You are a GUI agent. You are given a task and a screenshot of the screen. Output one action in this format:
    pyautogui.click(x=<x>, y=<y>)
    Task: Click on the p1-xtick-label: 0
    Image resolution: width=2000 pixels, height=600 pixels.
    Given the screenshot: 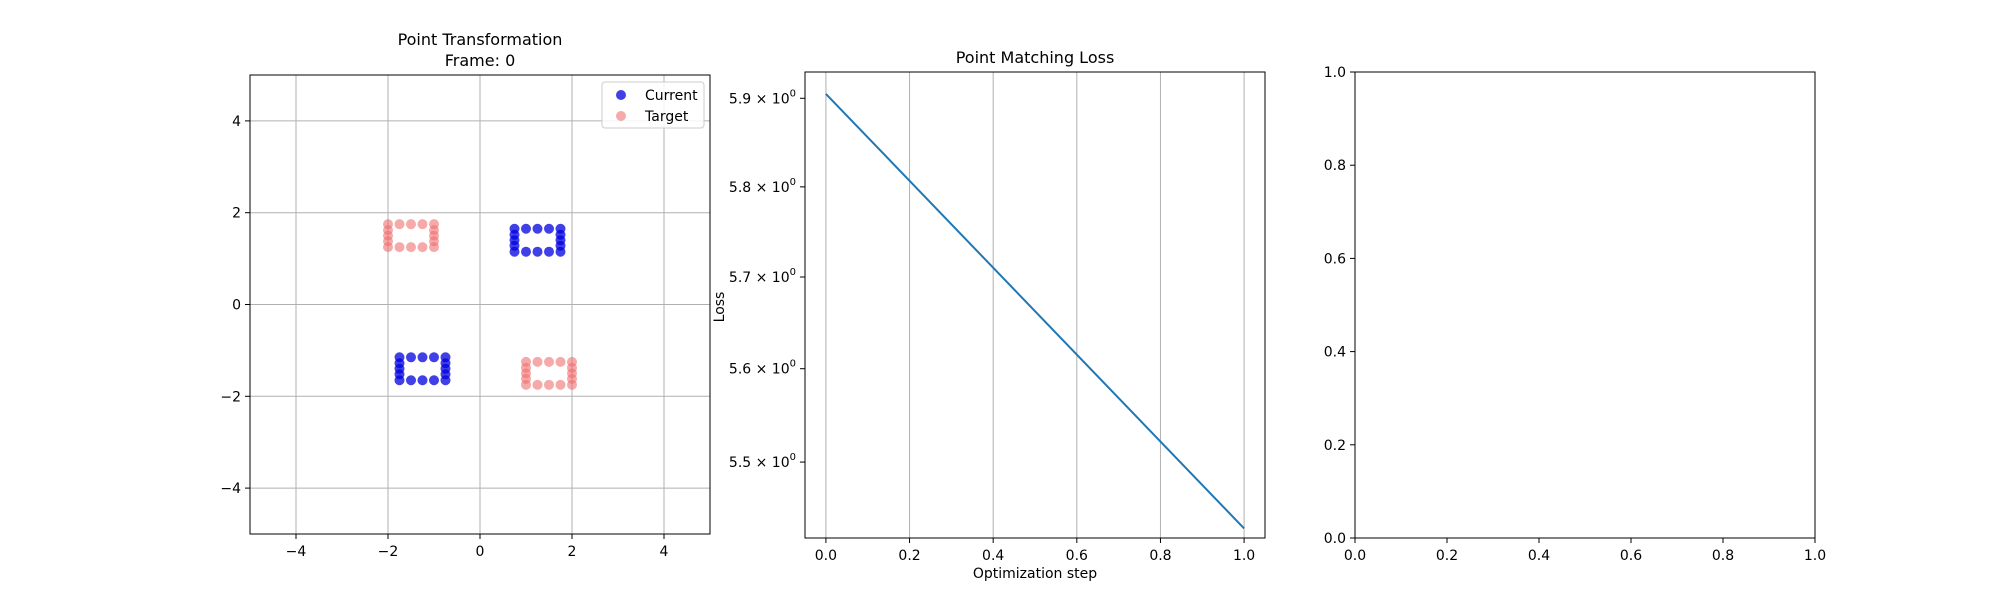 What is the action you would take?
    pyautogui.click(x=480, y=552)
    